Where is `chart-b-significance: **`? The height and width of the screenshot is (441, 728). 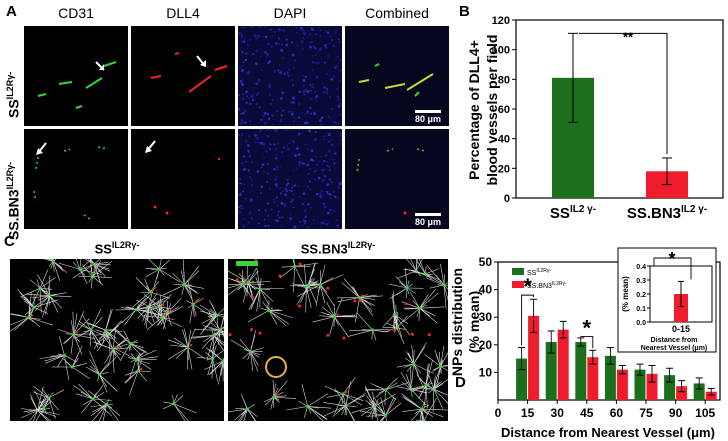 chart-b-significance: ** is located at coordinates (628, 36).